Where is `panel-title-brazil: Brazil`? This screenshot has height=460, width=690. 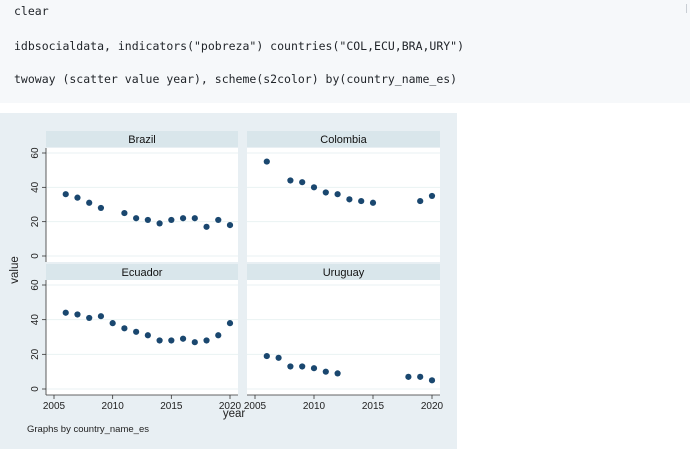
panel-title-brazil: Brazil is located at coordinates (142, 140).